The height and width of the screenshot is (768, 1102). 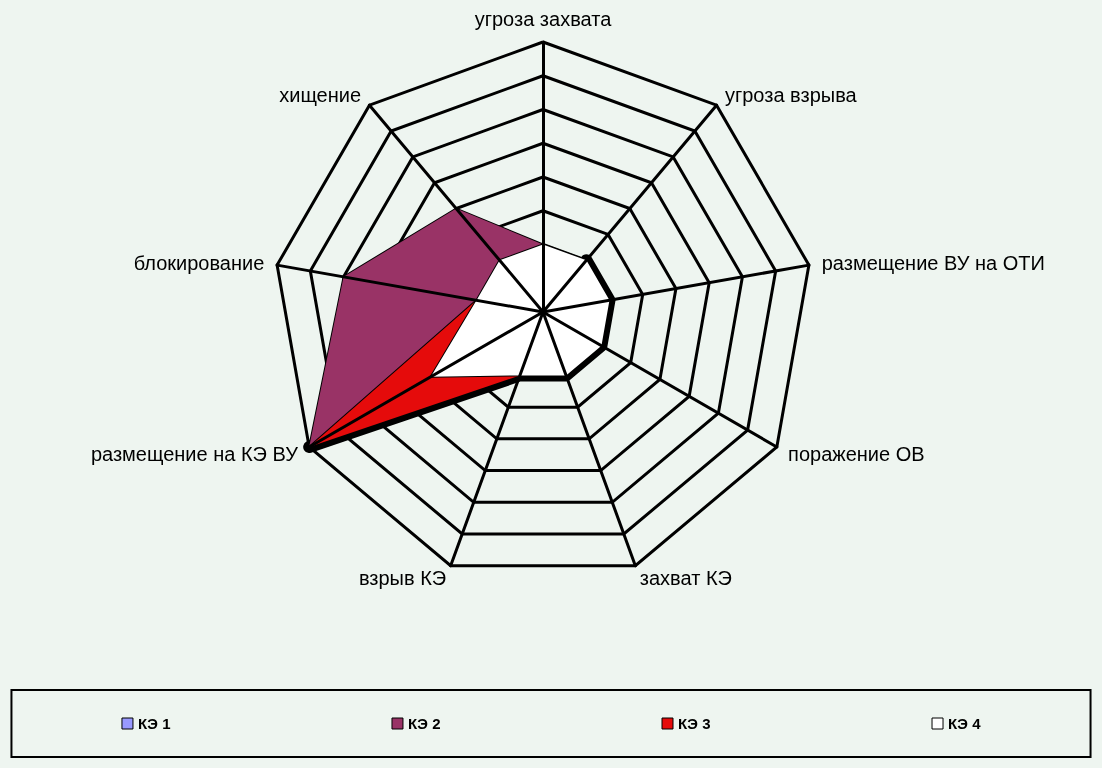 What do you see at coordinates (933, 262) in the screenshot?
I see `spoke-label: размещение ВУ на ОТИ` at bounding box center [933, 262].